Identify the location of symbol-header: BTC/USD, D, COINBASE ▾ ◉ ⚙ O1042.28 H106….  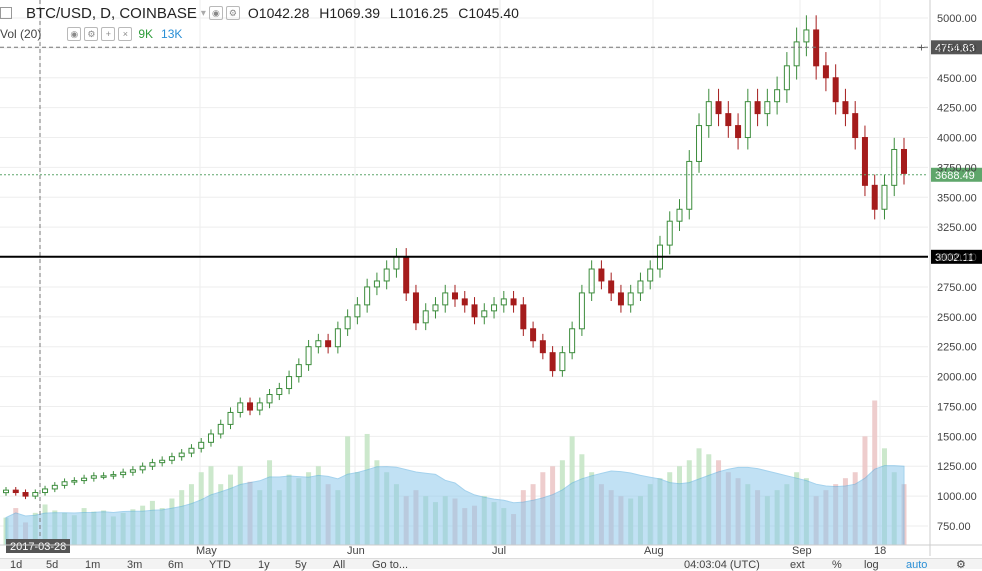
(262, 13).